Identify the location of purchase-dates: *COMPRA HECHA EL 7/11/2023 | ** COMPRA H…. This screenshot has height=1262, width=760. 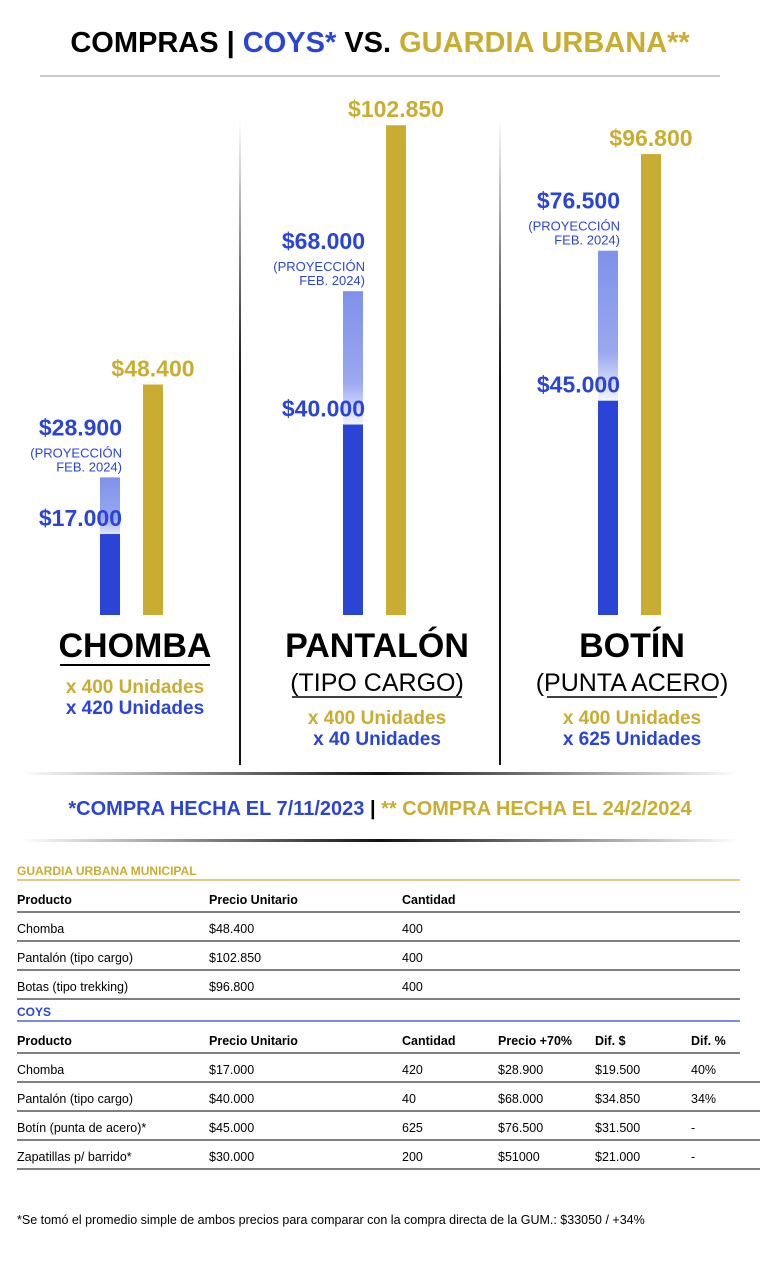
(380, 809).